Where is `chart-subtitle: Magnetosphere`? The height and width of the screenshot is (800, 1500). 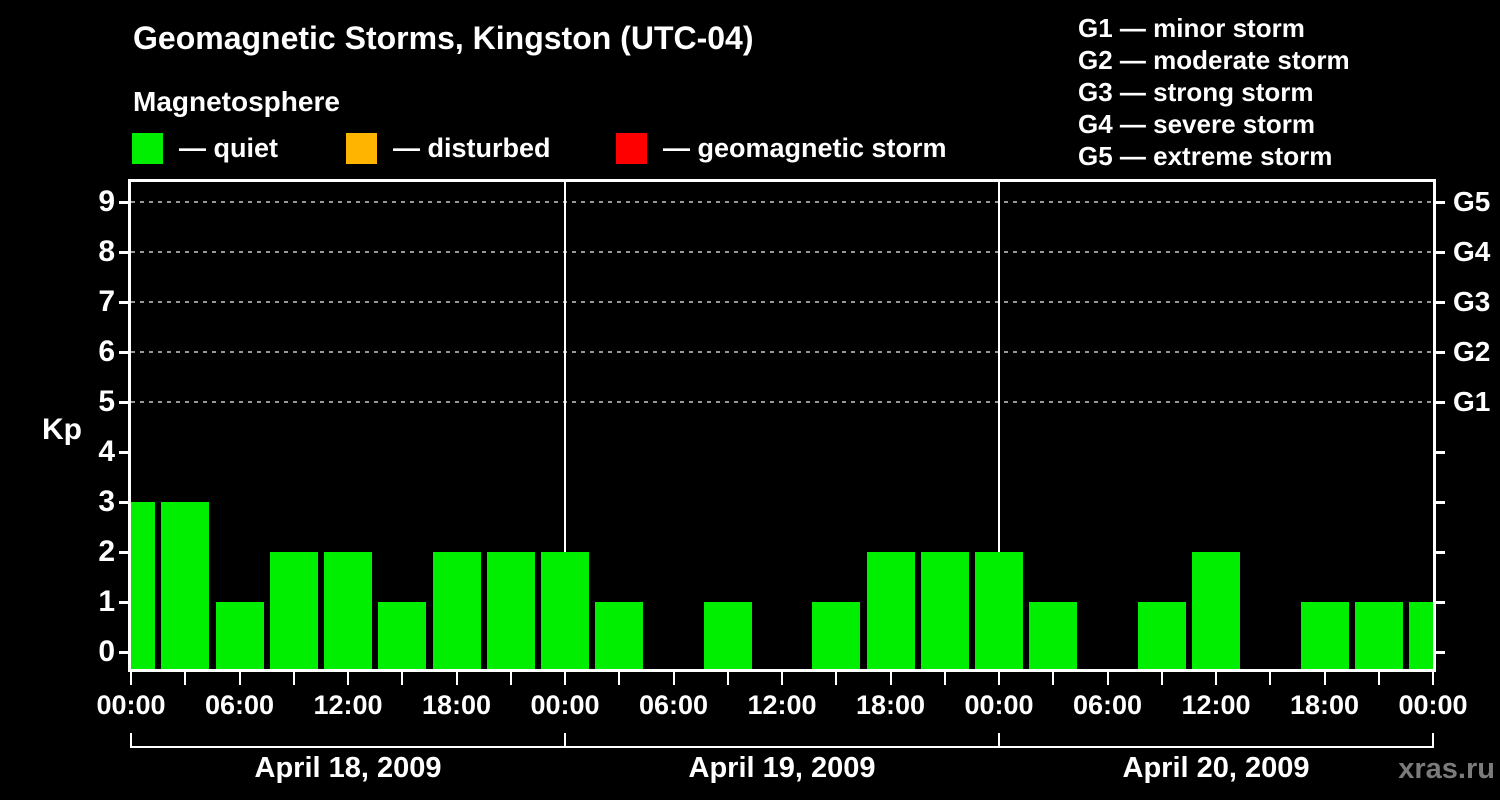 chart-subtitle: Magnetosphere is located at coordinates (236, 101).